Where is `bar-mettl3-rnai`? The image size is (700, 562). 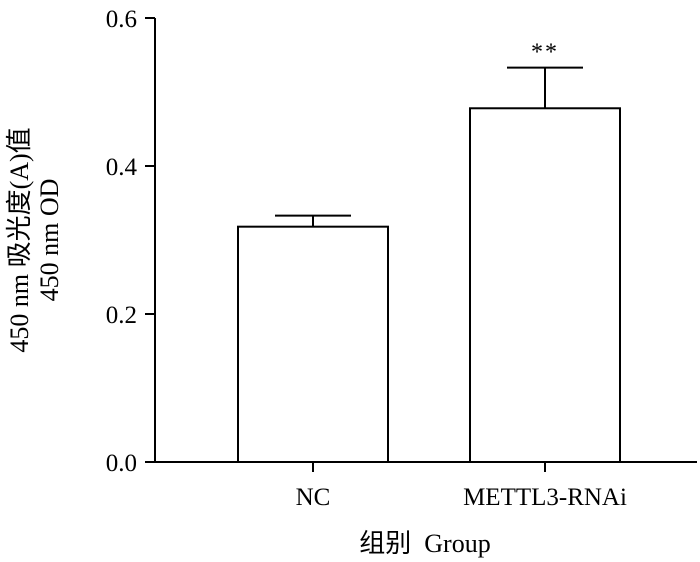
bar-mettl3-rnai is located at coordinates (545, 285).